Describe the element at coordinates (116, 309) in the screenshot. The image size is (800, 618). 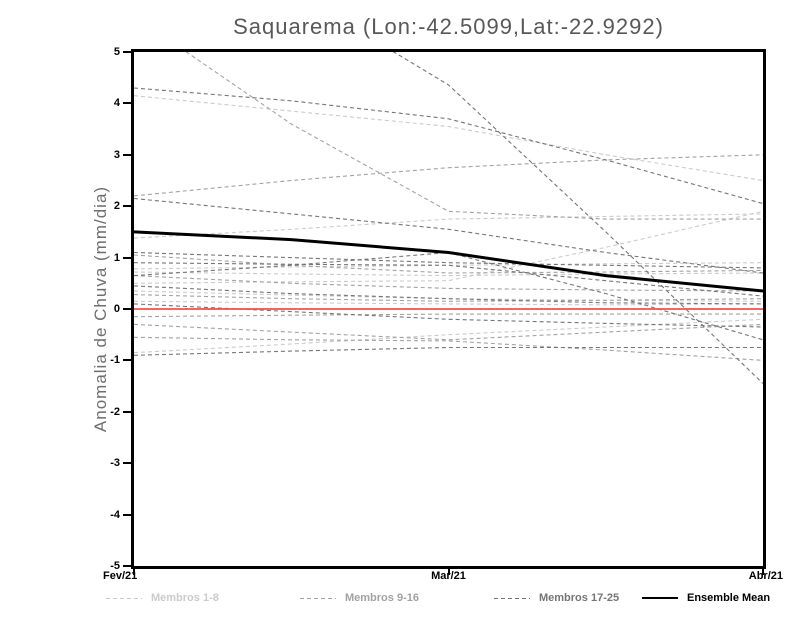
I see `y-tick-label: 0` at that location.